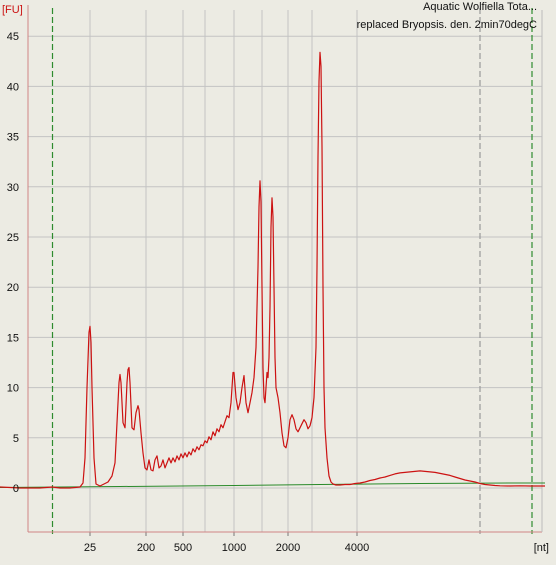  What do you see at coordinates (12, 10) in the screenshot?
I see `y-axis-unit: [FU]` at bounding box center [12, 10].